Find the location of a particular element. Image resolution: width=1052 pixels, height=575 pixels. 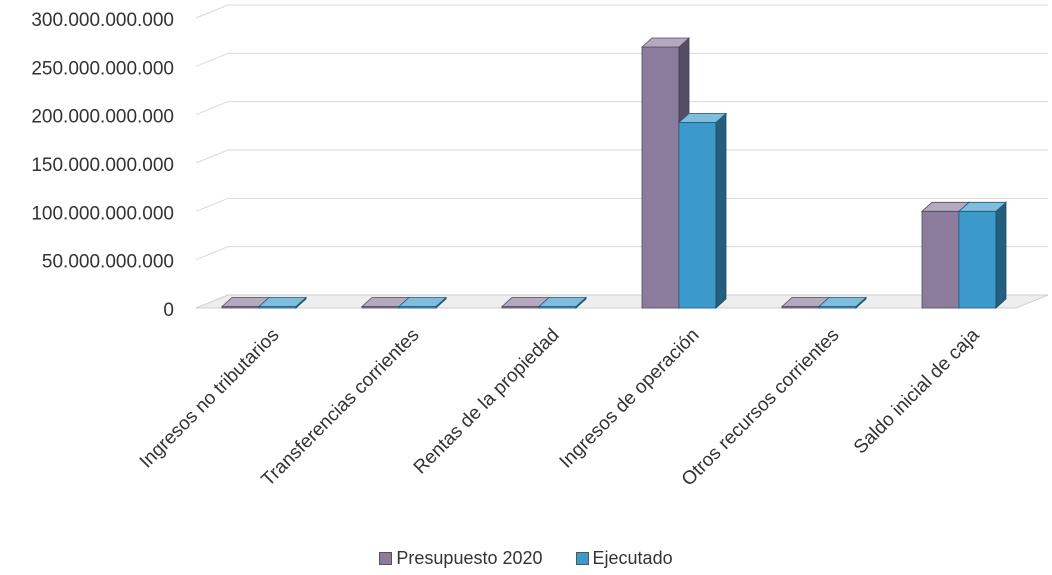

legend-swatch-presupuesto is located at coordinates (386, 558).